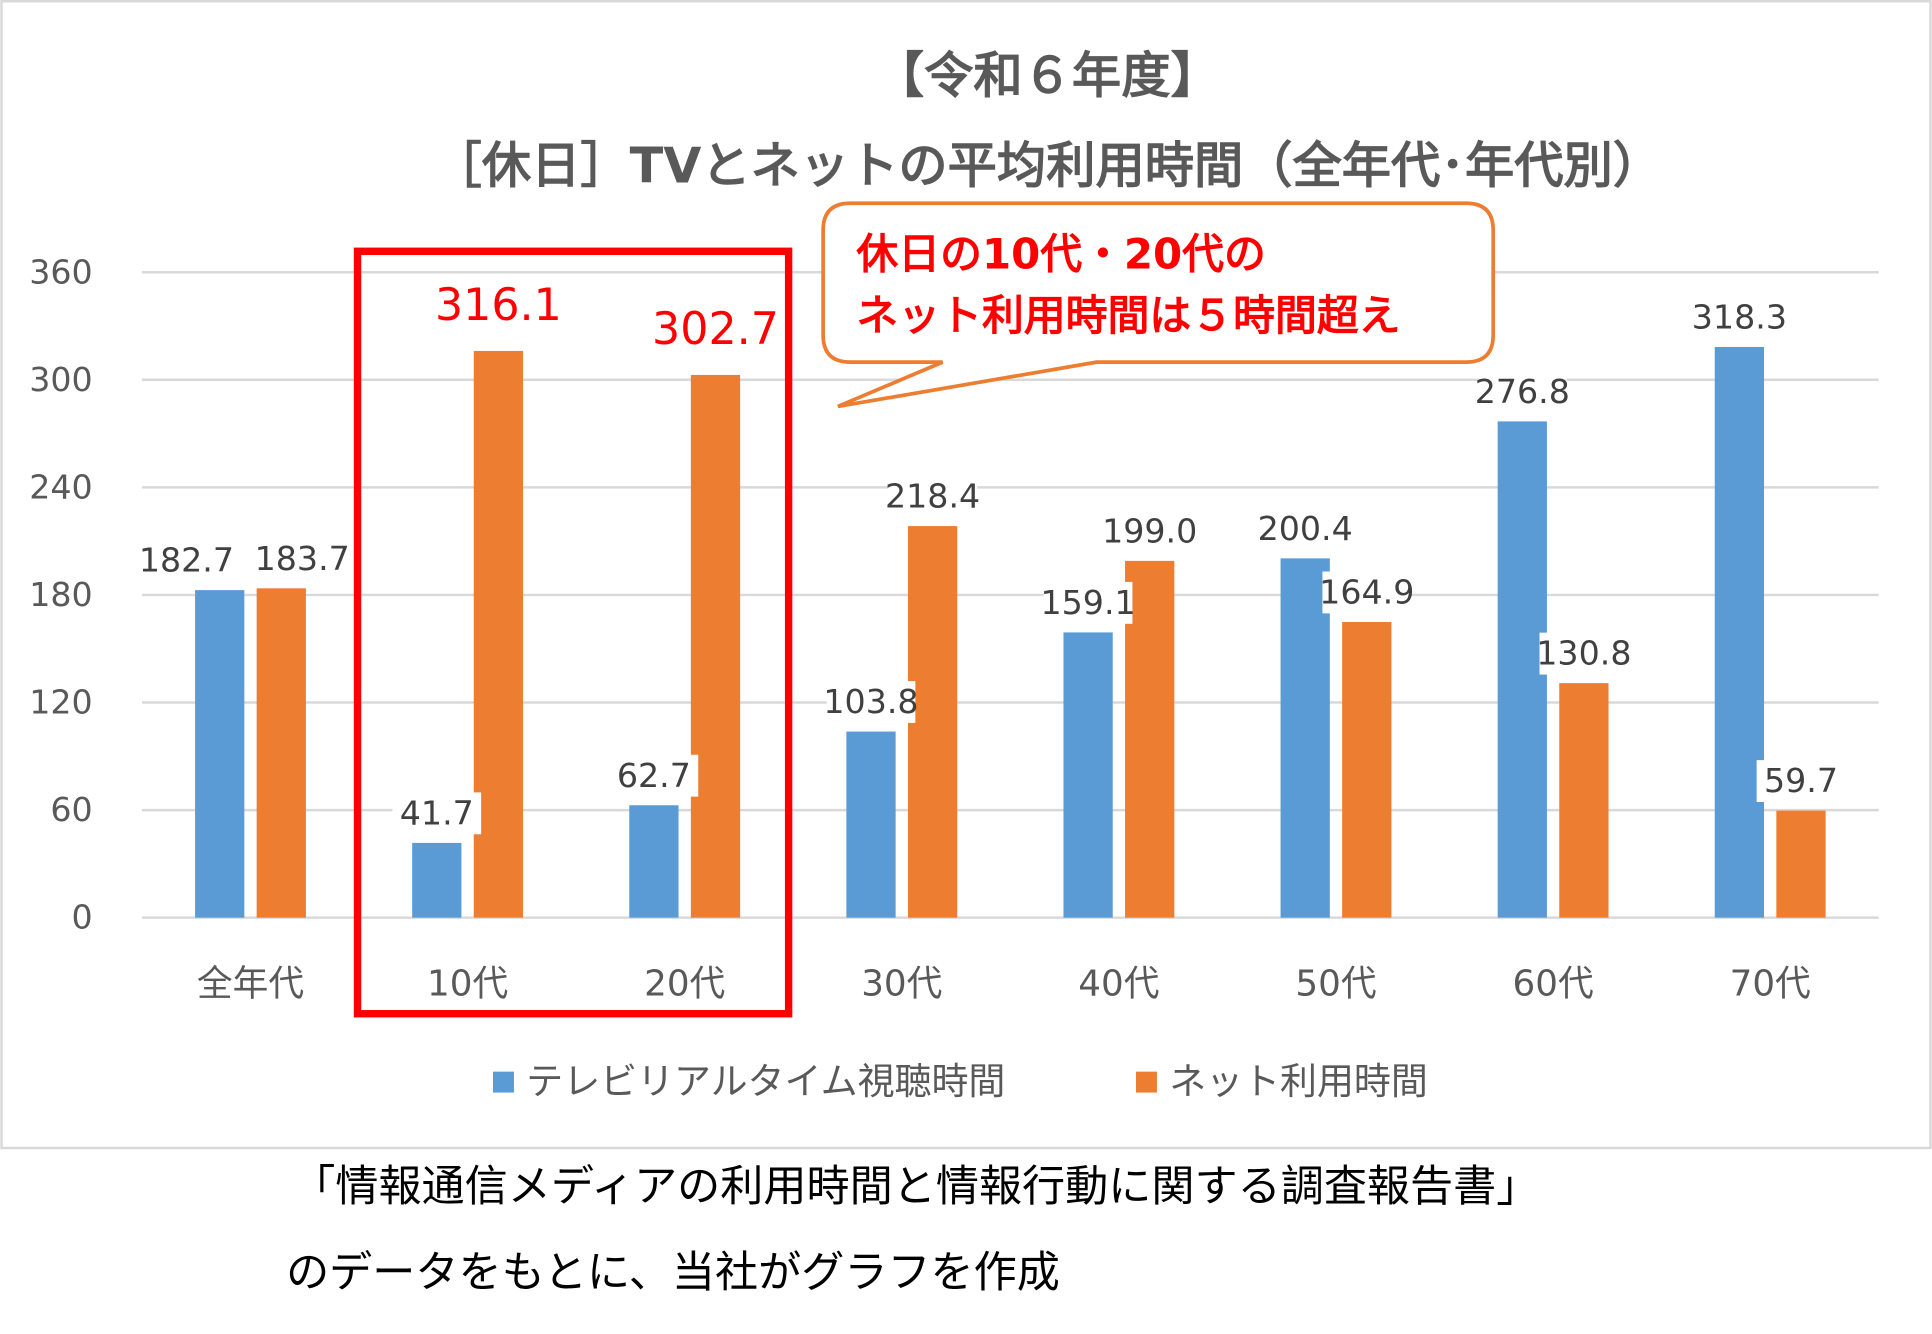 The image size is (1932, 1334). What do you see at coordinates (60, 702) in the screenshot?
I see `y-tick-label: 120` at bounding box center [60, 702].